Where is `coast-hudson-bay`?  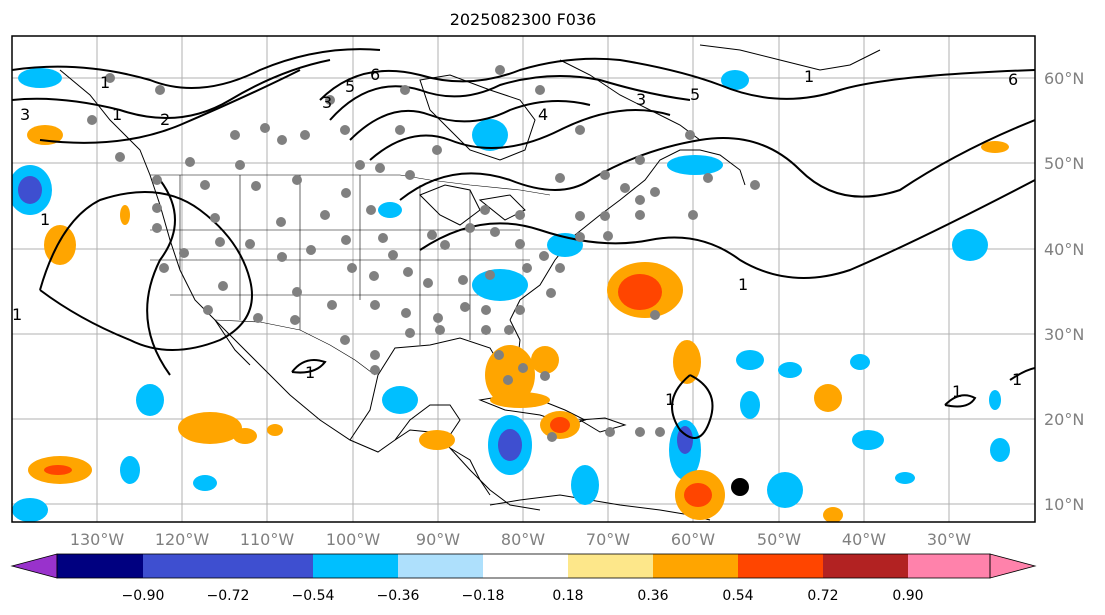 coast-hudson-bay is located at coordinates (477, 117).